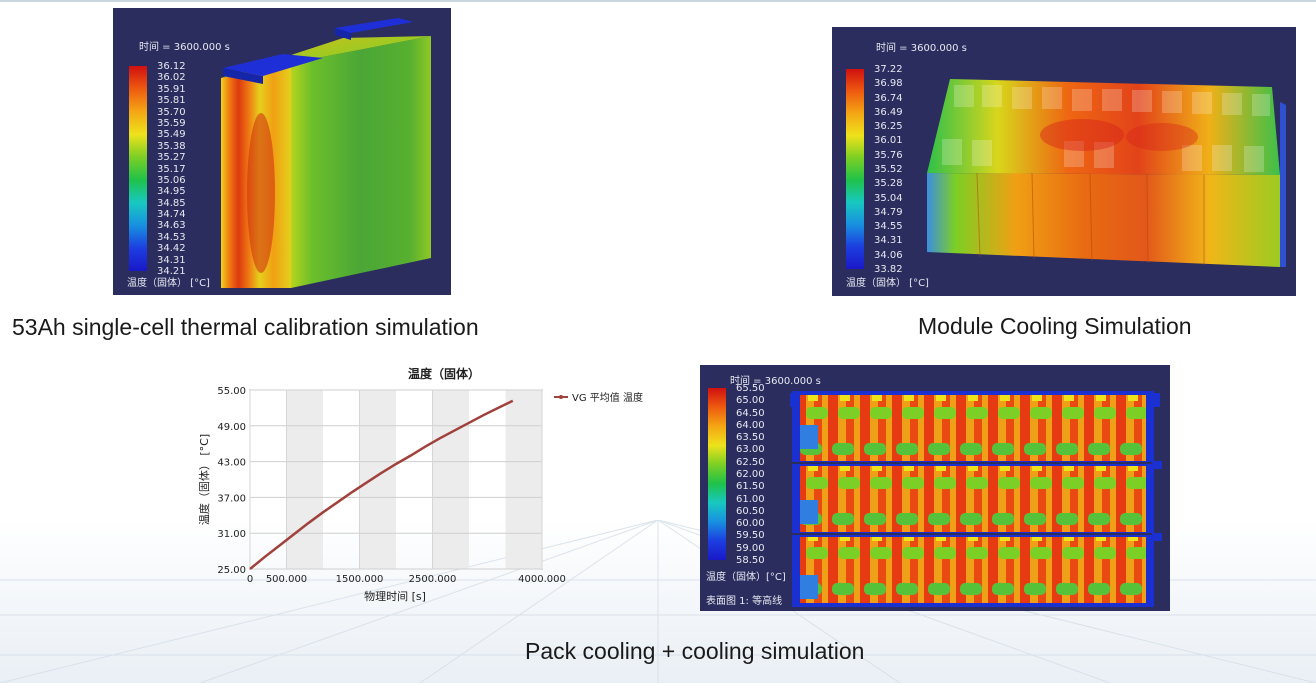  I want to click on module-legend-tick: 34.55, so click(888, 227).